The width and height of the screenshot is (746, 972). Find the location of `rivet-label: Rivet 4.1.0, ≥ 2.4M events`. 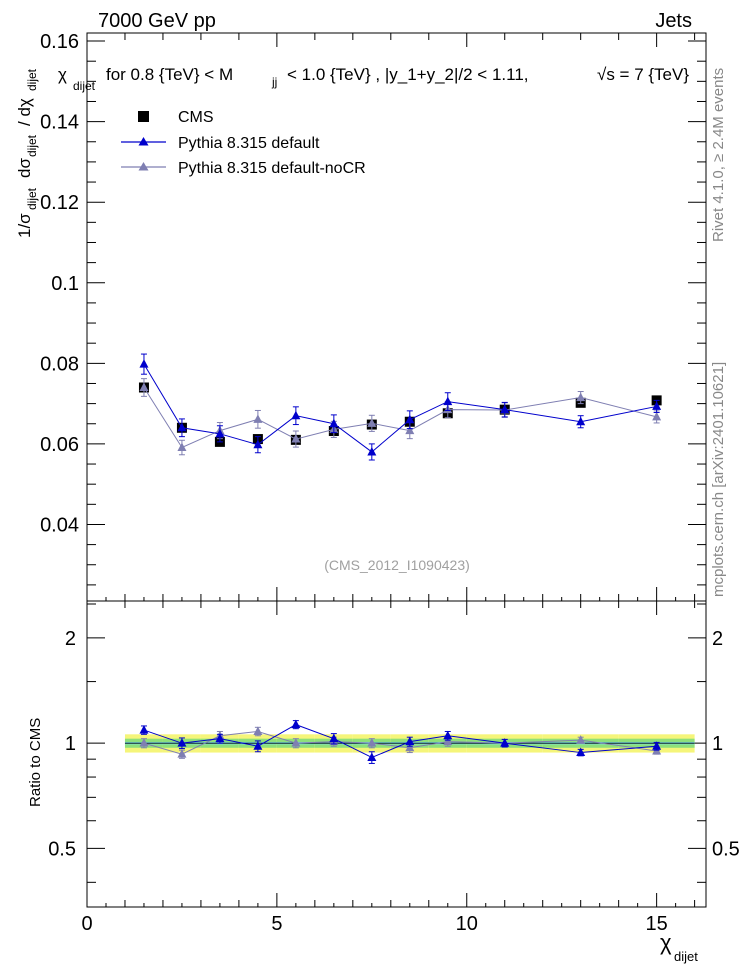

rivet-label: Rivet 4.1.0, ≥ 2.4M events is located at coordinates (718, 155).